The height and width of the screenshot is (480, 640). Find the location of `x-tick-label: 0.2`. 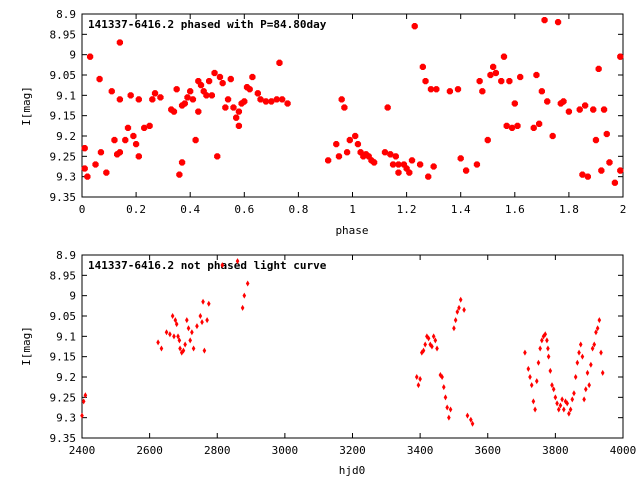

x-tick-label: 0.2 is located at coordinates (136, 209).